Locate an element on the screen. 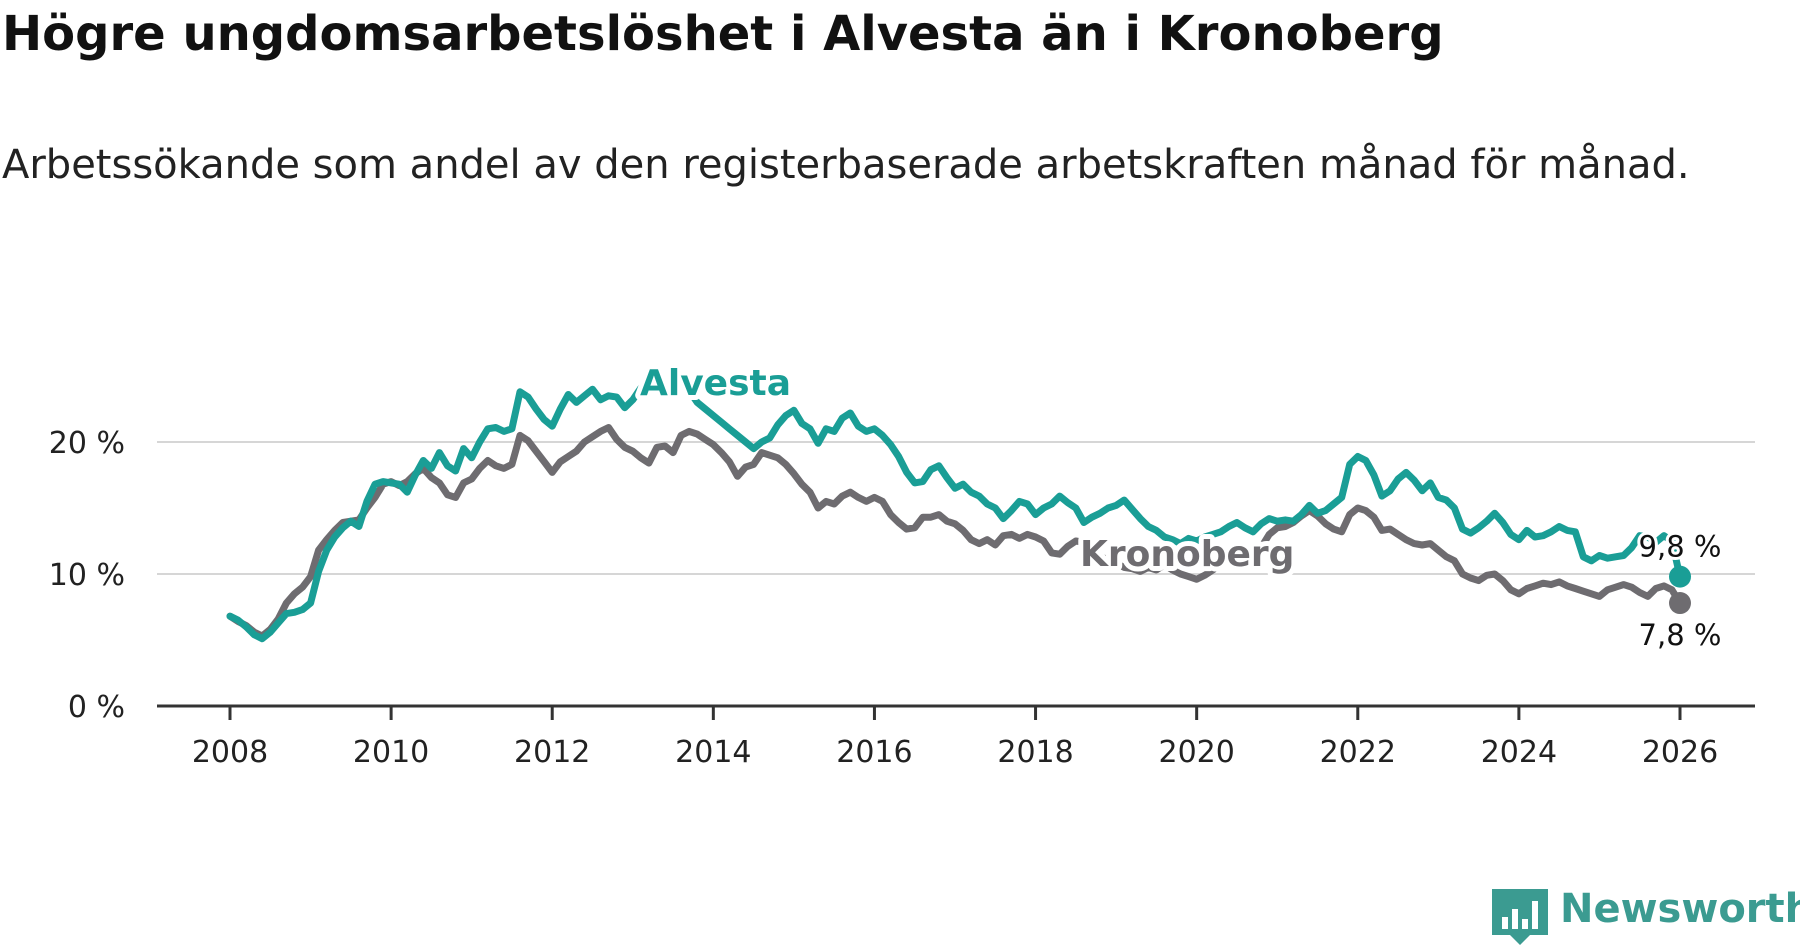  x-tick-label: 2022 is located at coordinates (1358, 752).